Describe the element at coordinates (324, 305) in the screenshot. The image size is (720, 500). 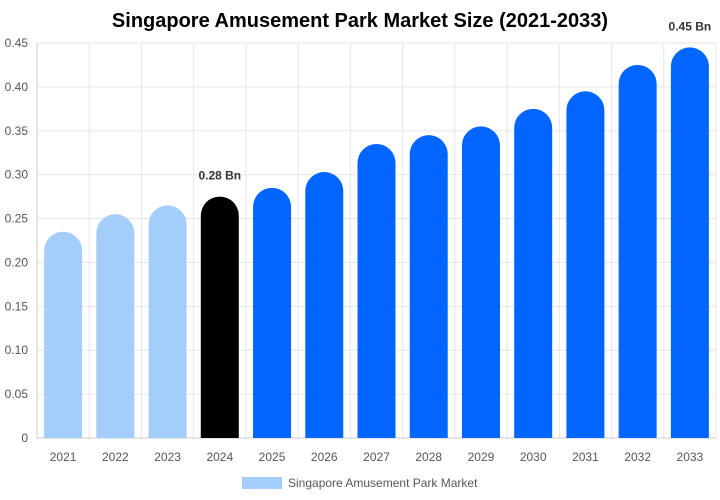
I see `bar-2026` at that location.